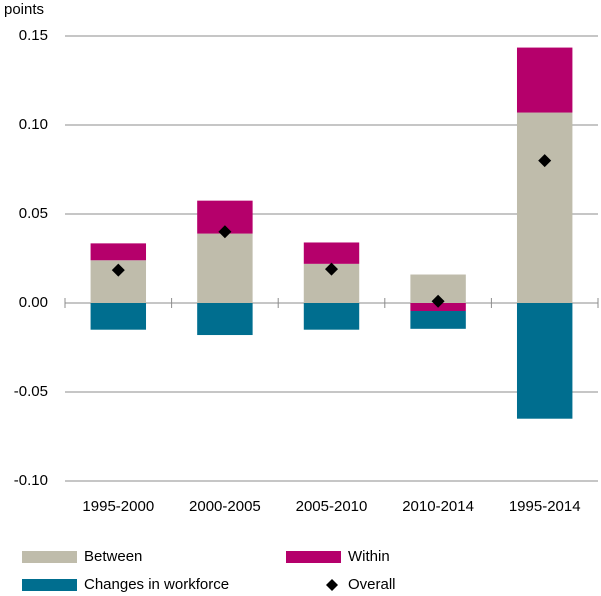 Image resolution: width=601 pixels, height=596 pixels. What do you see at coordinates (113, 556) in the screenshot?
I see `legend-label: Between` at bounding box center [113, 556].